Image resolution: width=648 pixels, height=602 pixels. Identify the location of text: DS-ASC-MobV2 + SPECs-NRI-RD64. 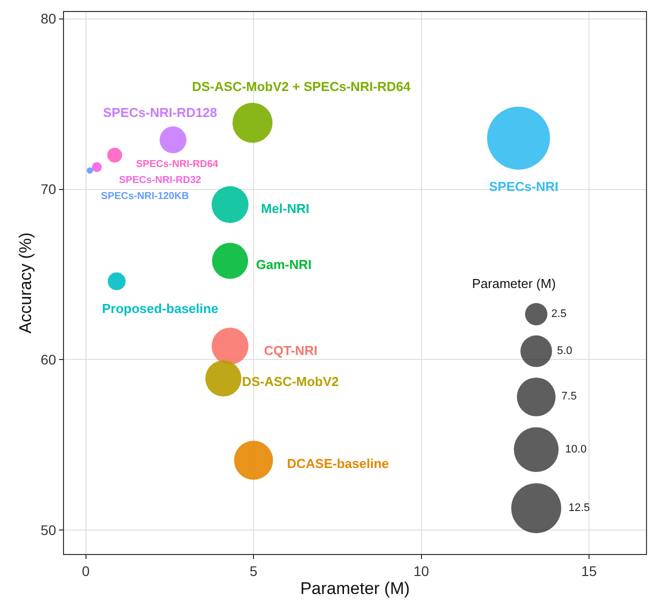
(302, 86).